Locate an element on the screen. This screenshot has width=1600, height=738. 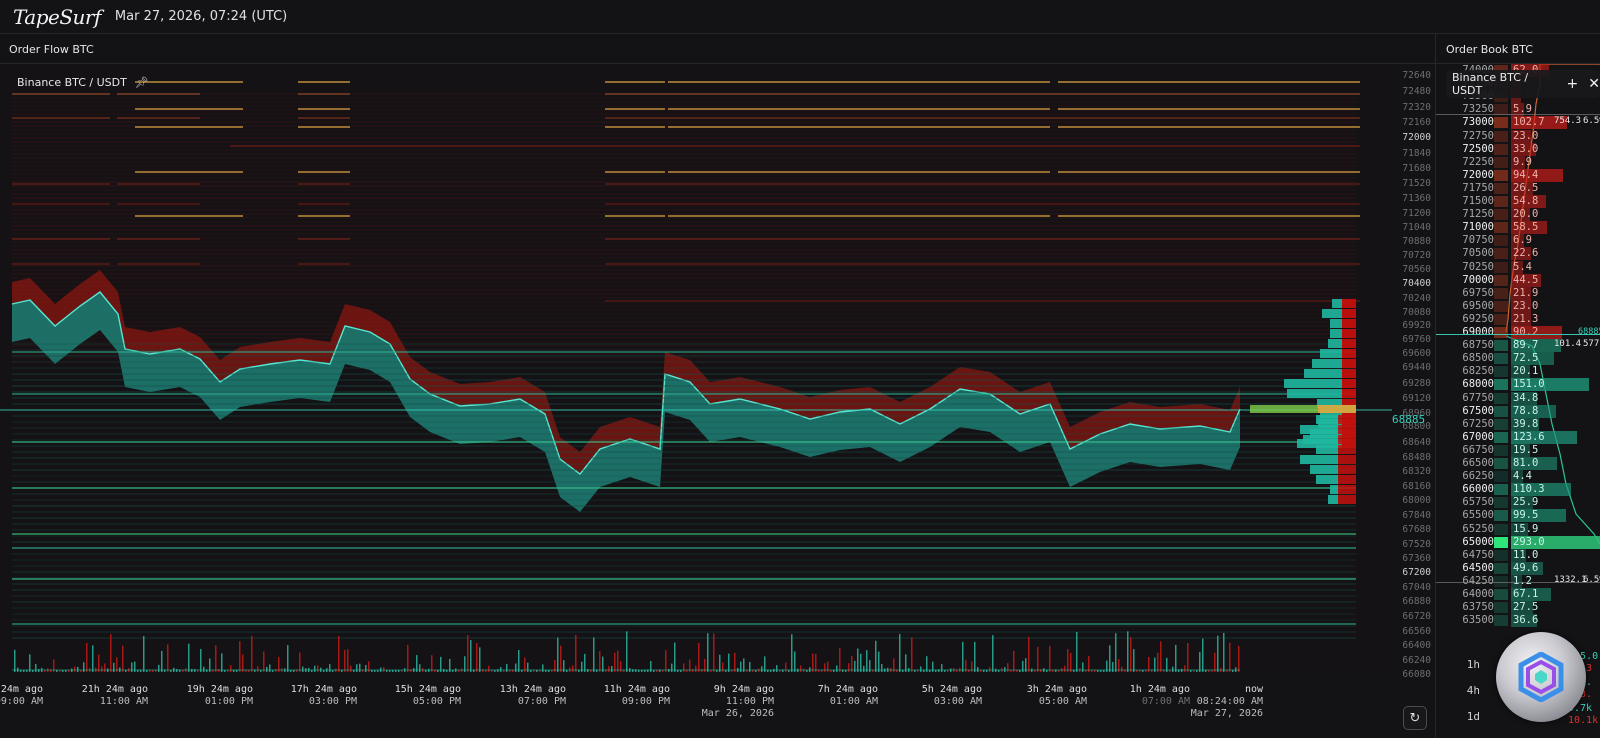
level-size: 44.5 is located at coordinates (1526, 279).